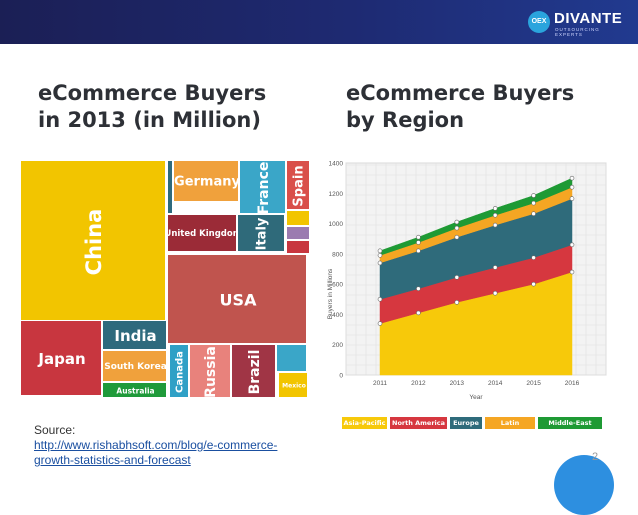 This screenshot has height=515, width=638. I want to click on treemap-tile-china: China, so click(93, 241).